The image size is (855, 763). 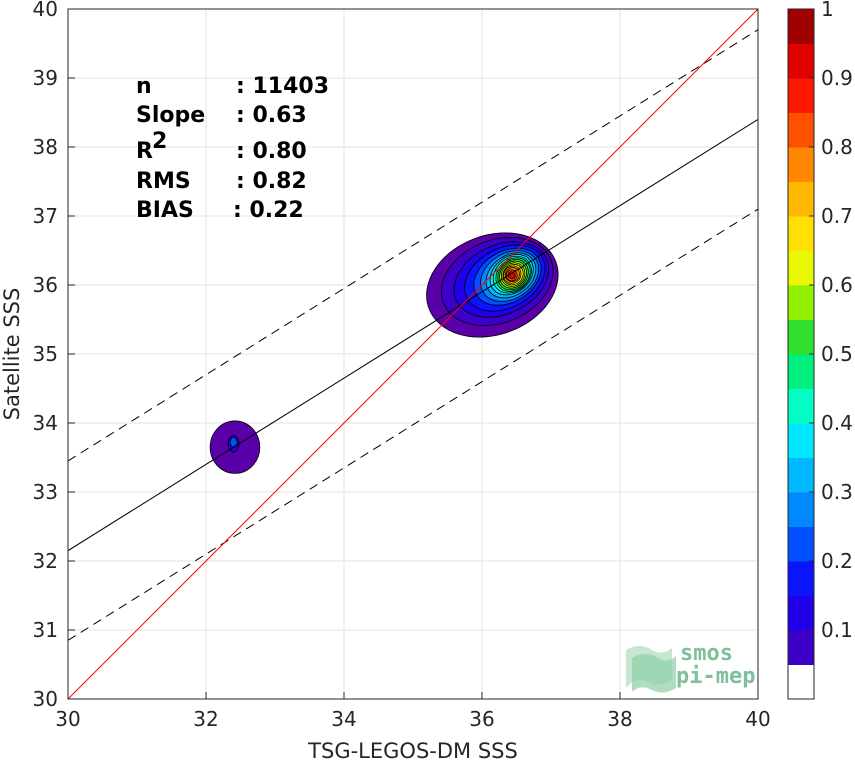 I want to click on colorbar-tick-label: 0.7, so click(x=837, y=216).